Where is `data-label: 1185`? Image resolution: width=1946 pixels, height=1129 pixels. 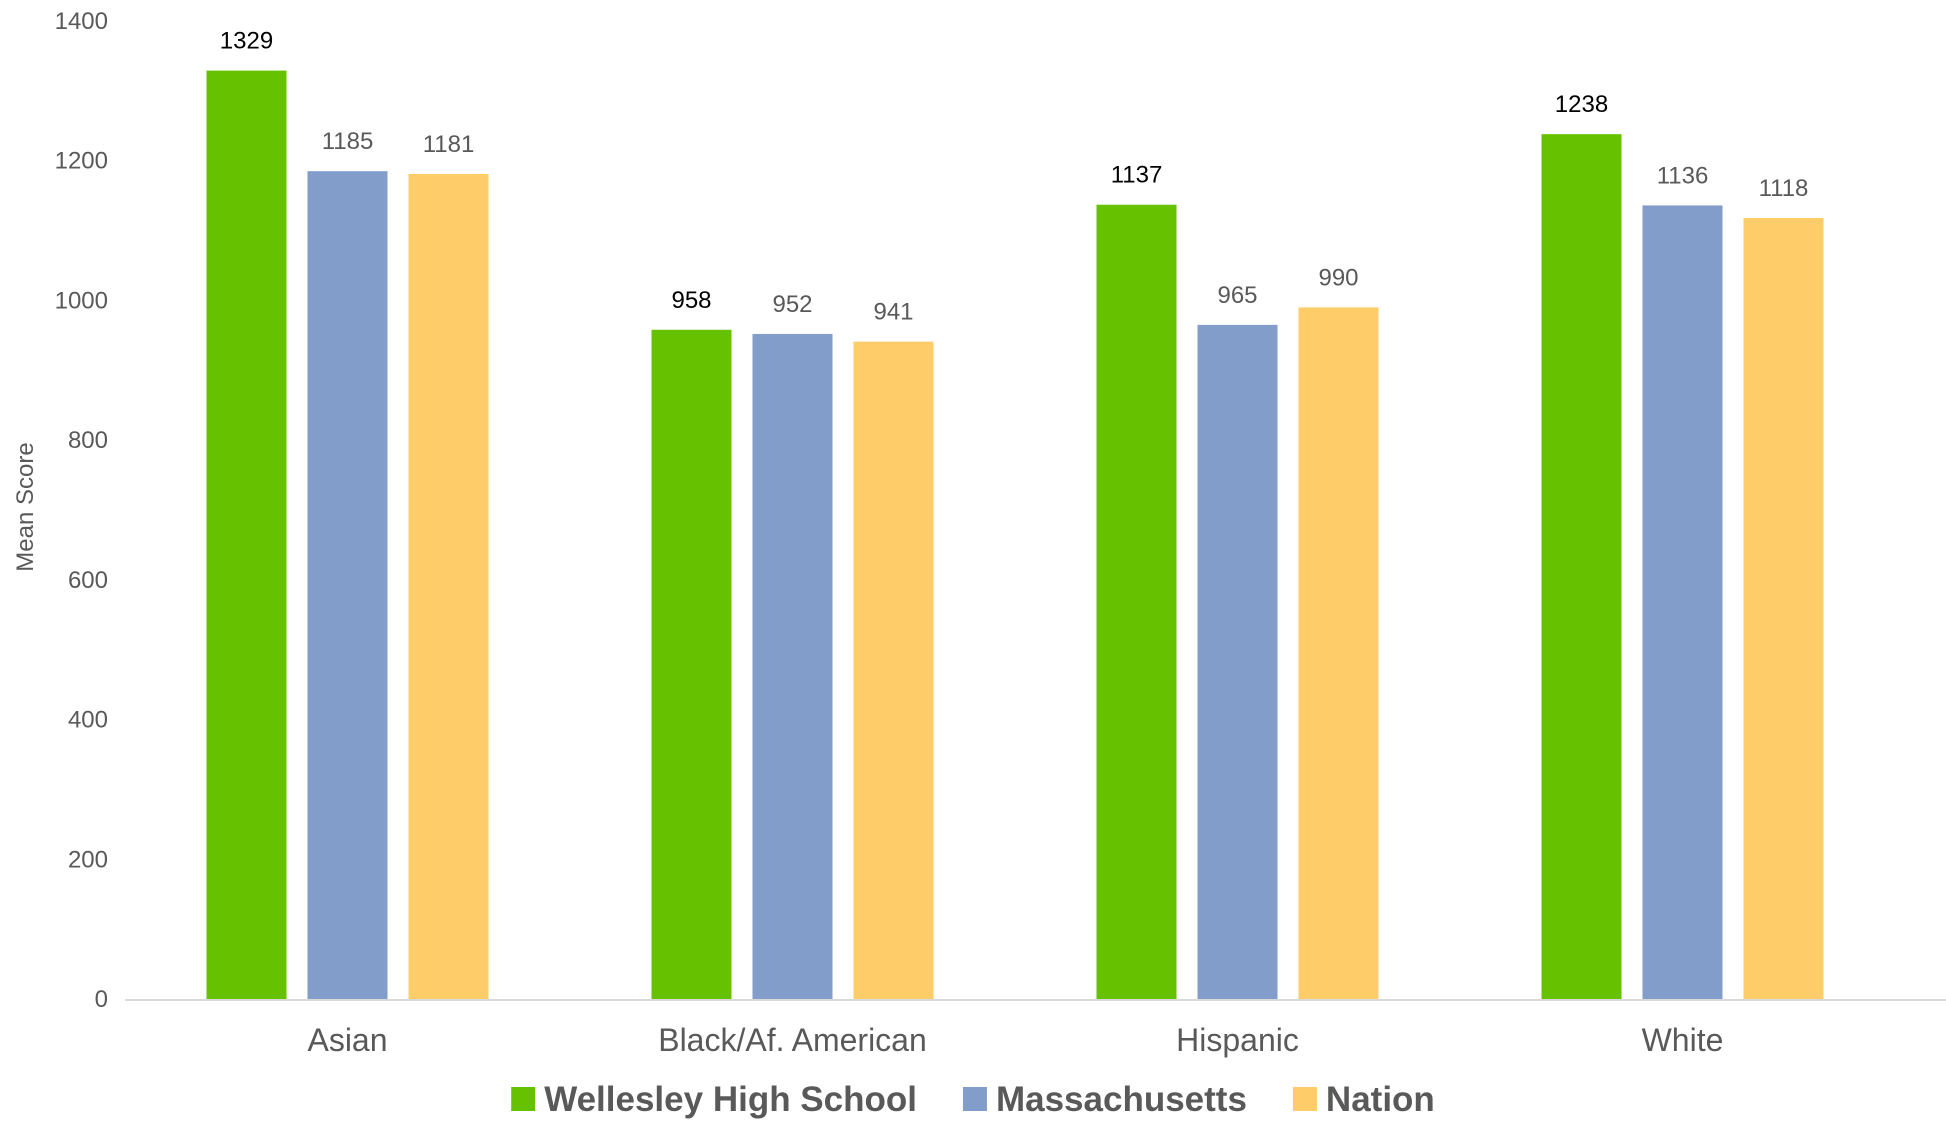
data-label: 1185 is located at coordinates (348, 141).